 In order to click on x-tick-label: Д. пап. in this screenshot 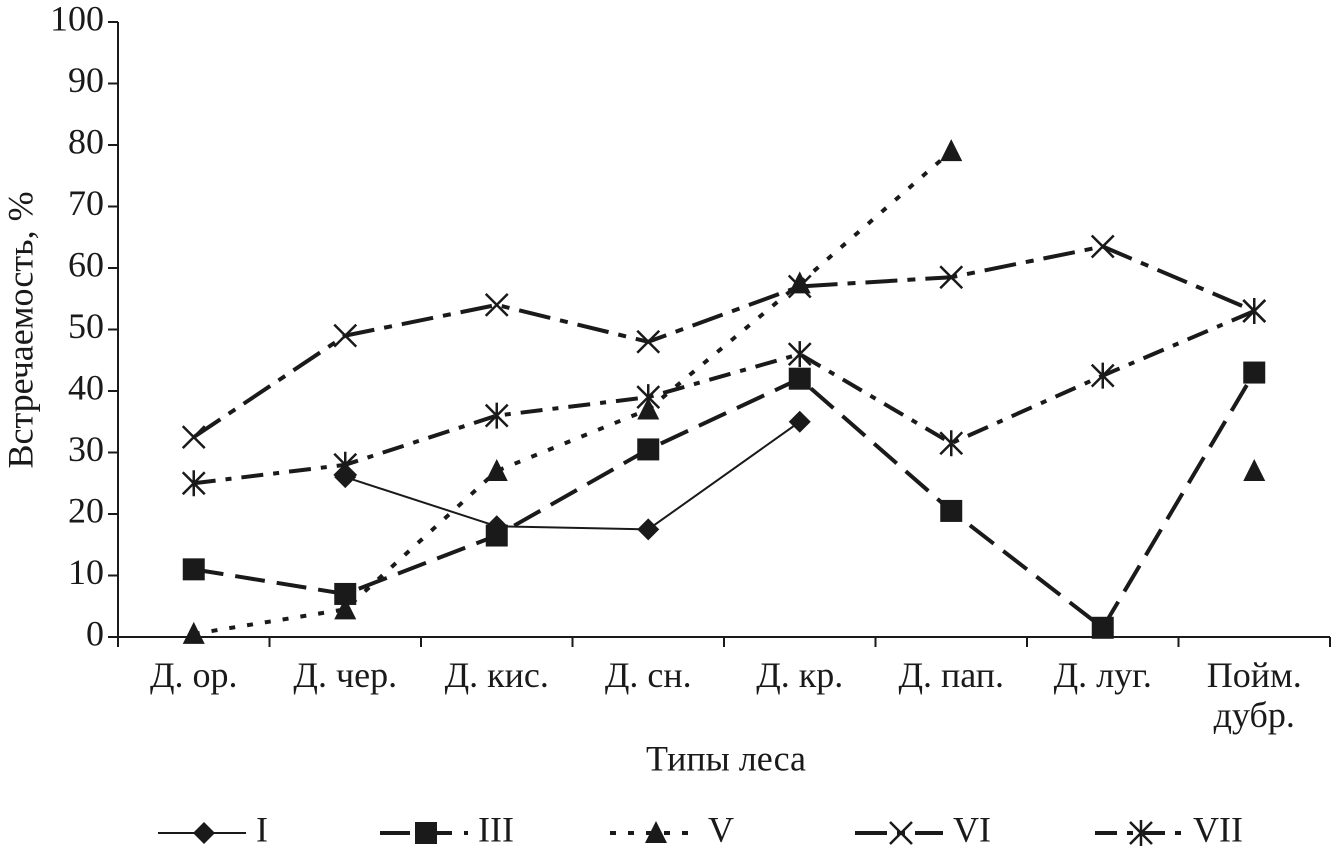, I will do `click(951, 675)`.